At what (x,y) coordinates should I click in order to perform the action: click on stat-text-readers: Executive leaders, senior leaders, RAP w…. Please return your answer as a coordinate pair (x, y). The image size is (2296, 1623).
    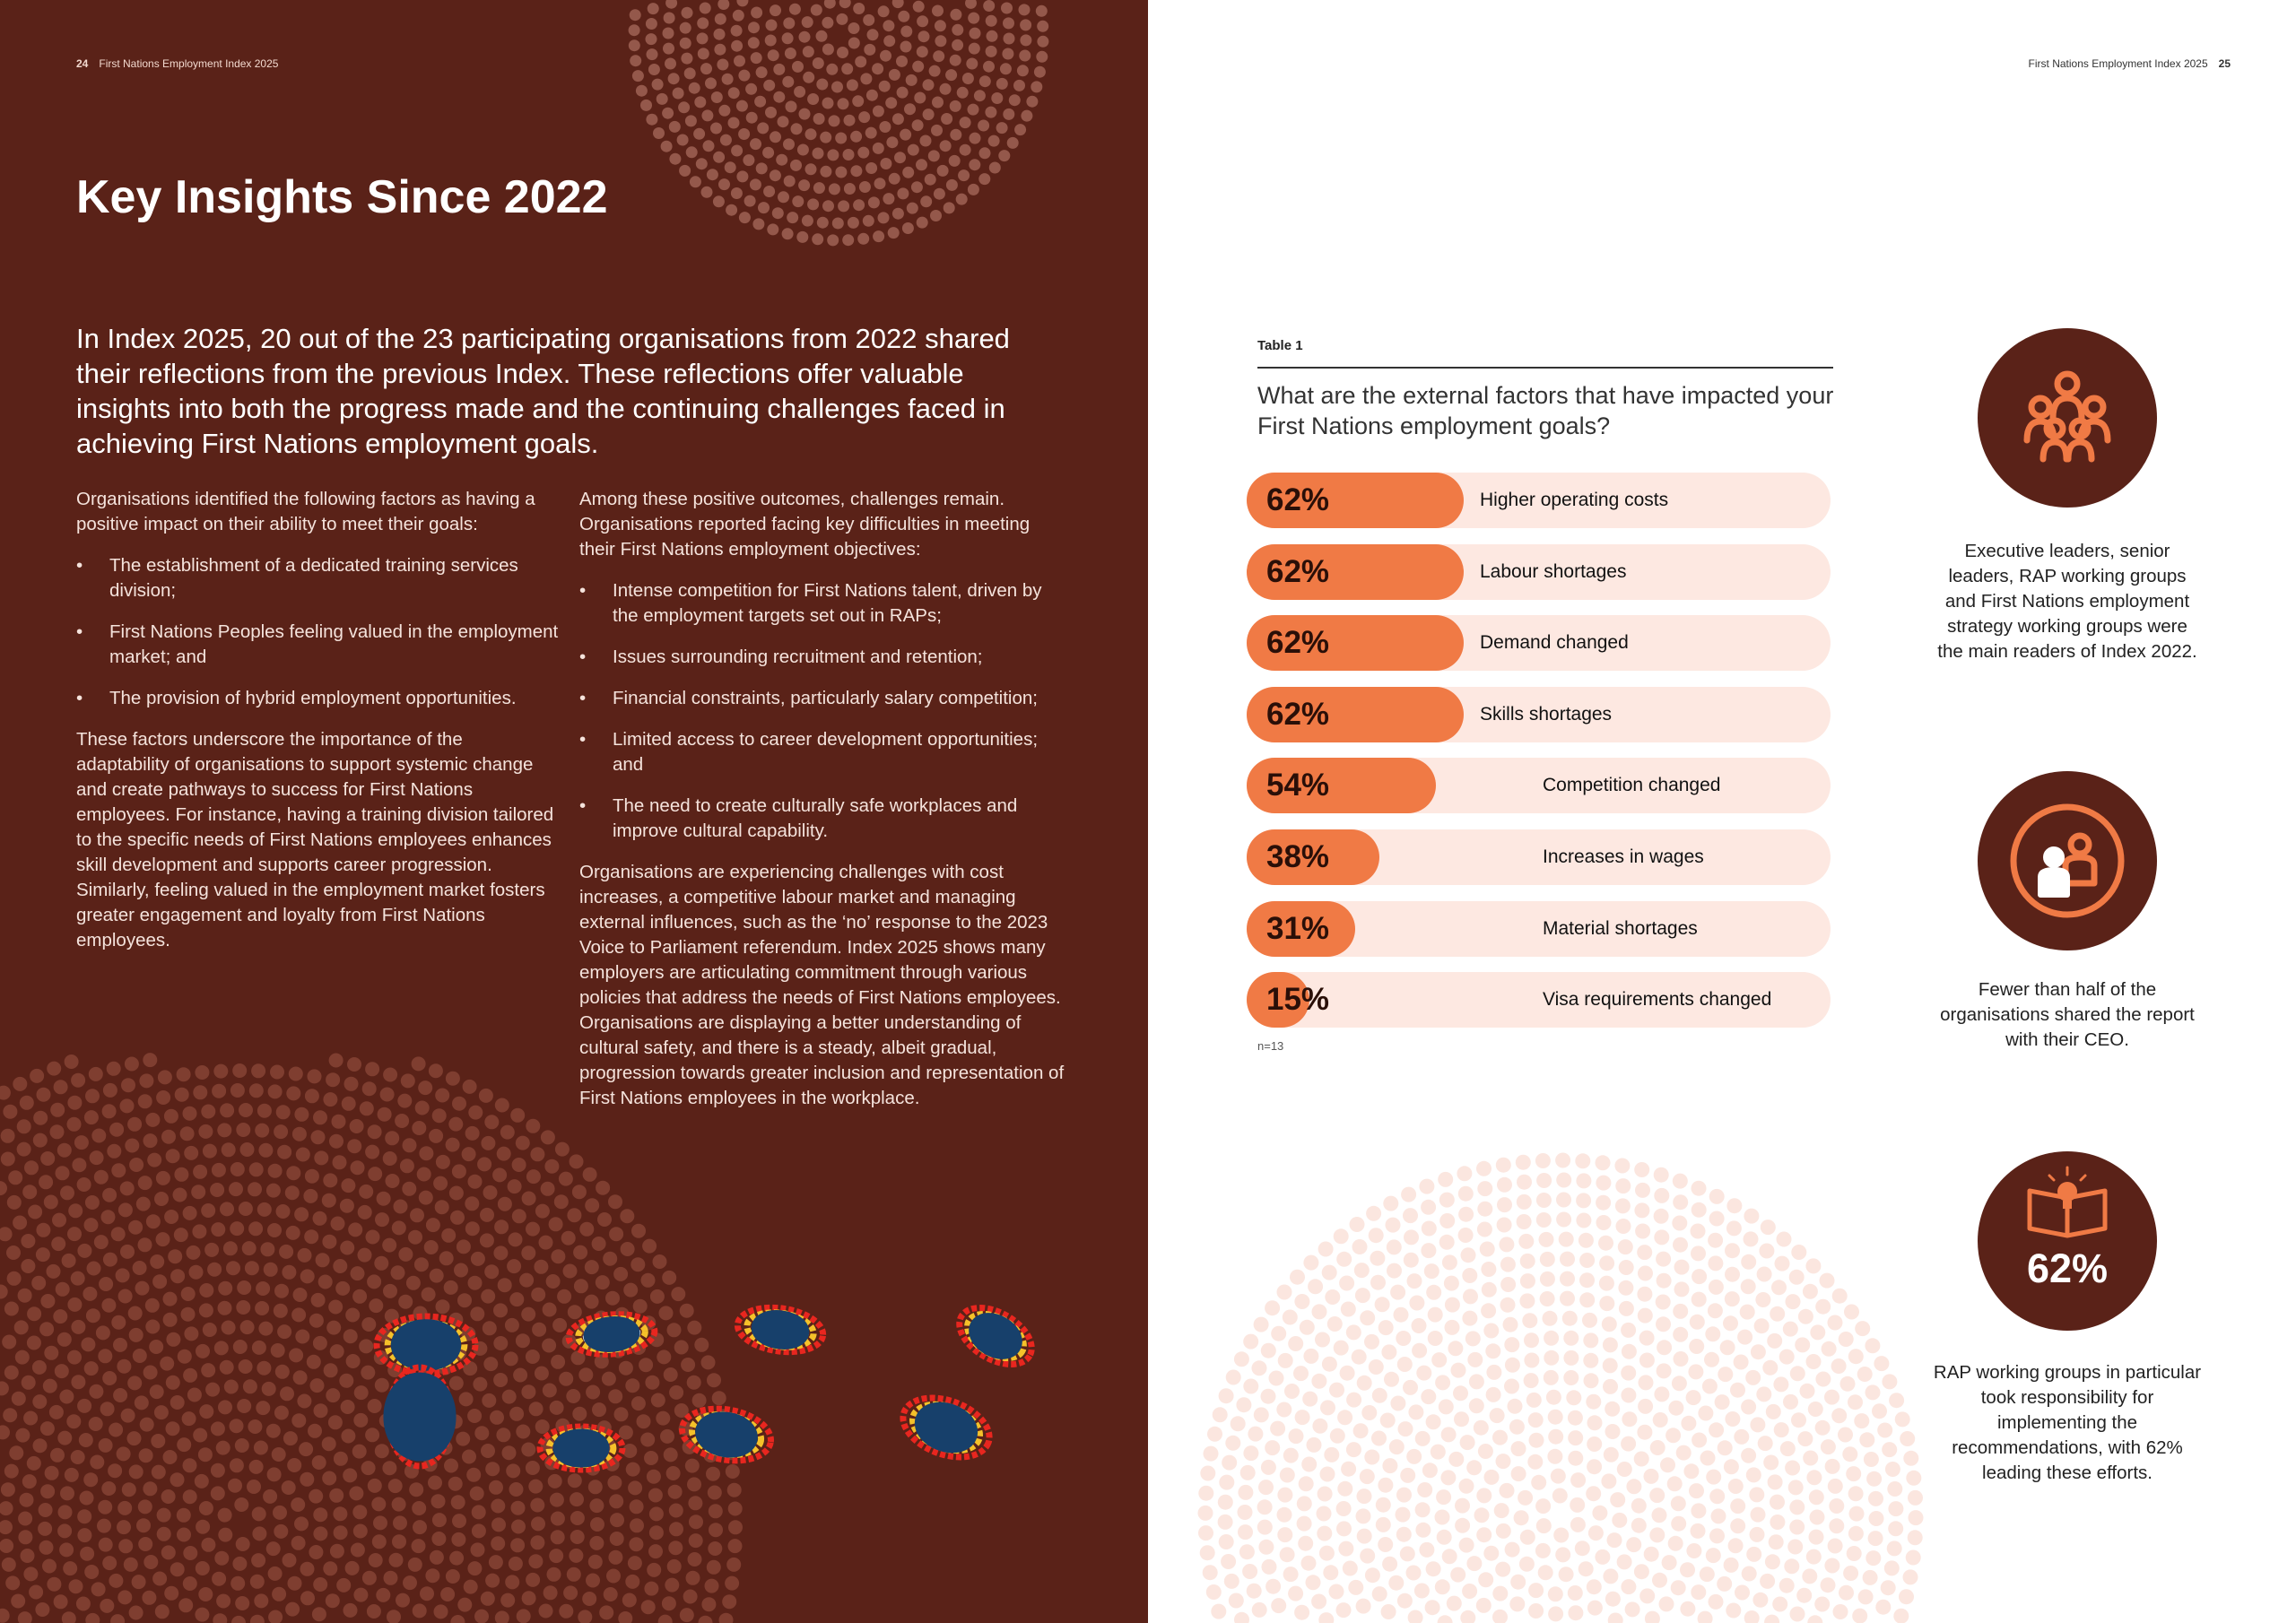
    Looking at the image, I should click on (2067, 601).